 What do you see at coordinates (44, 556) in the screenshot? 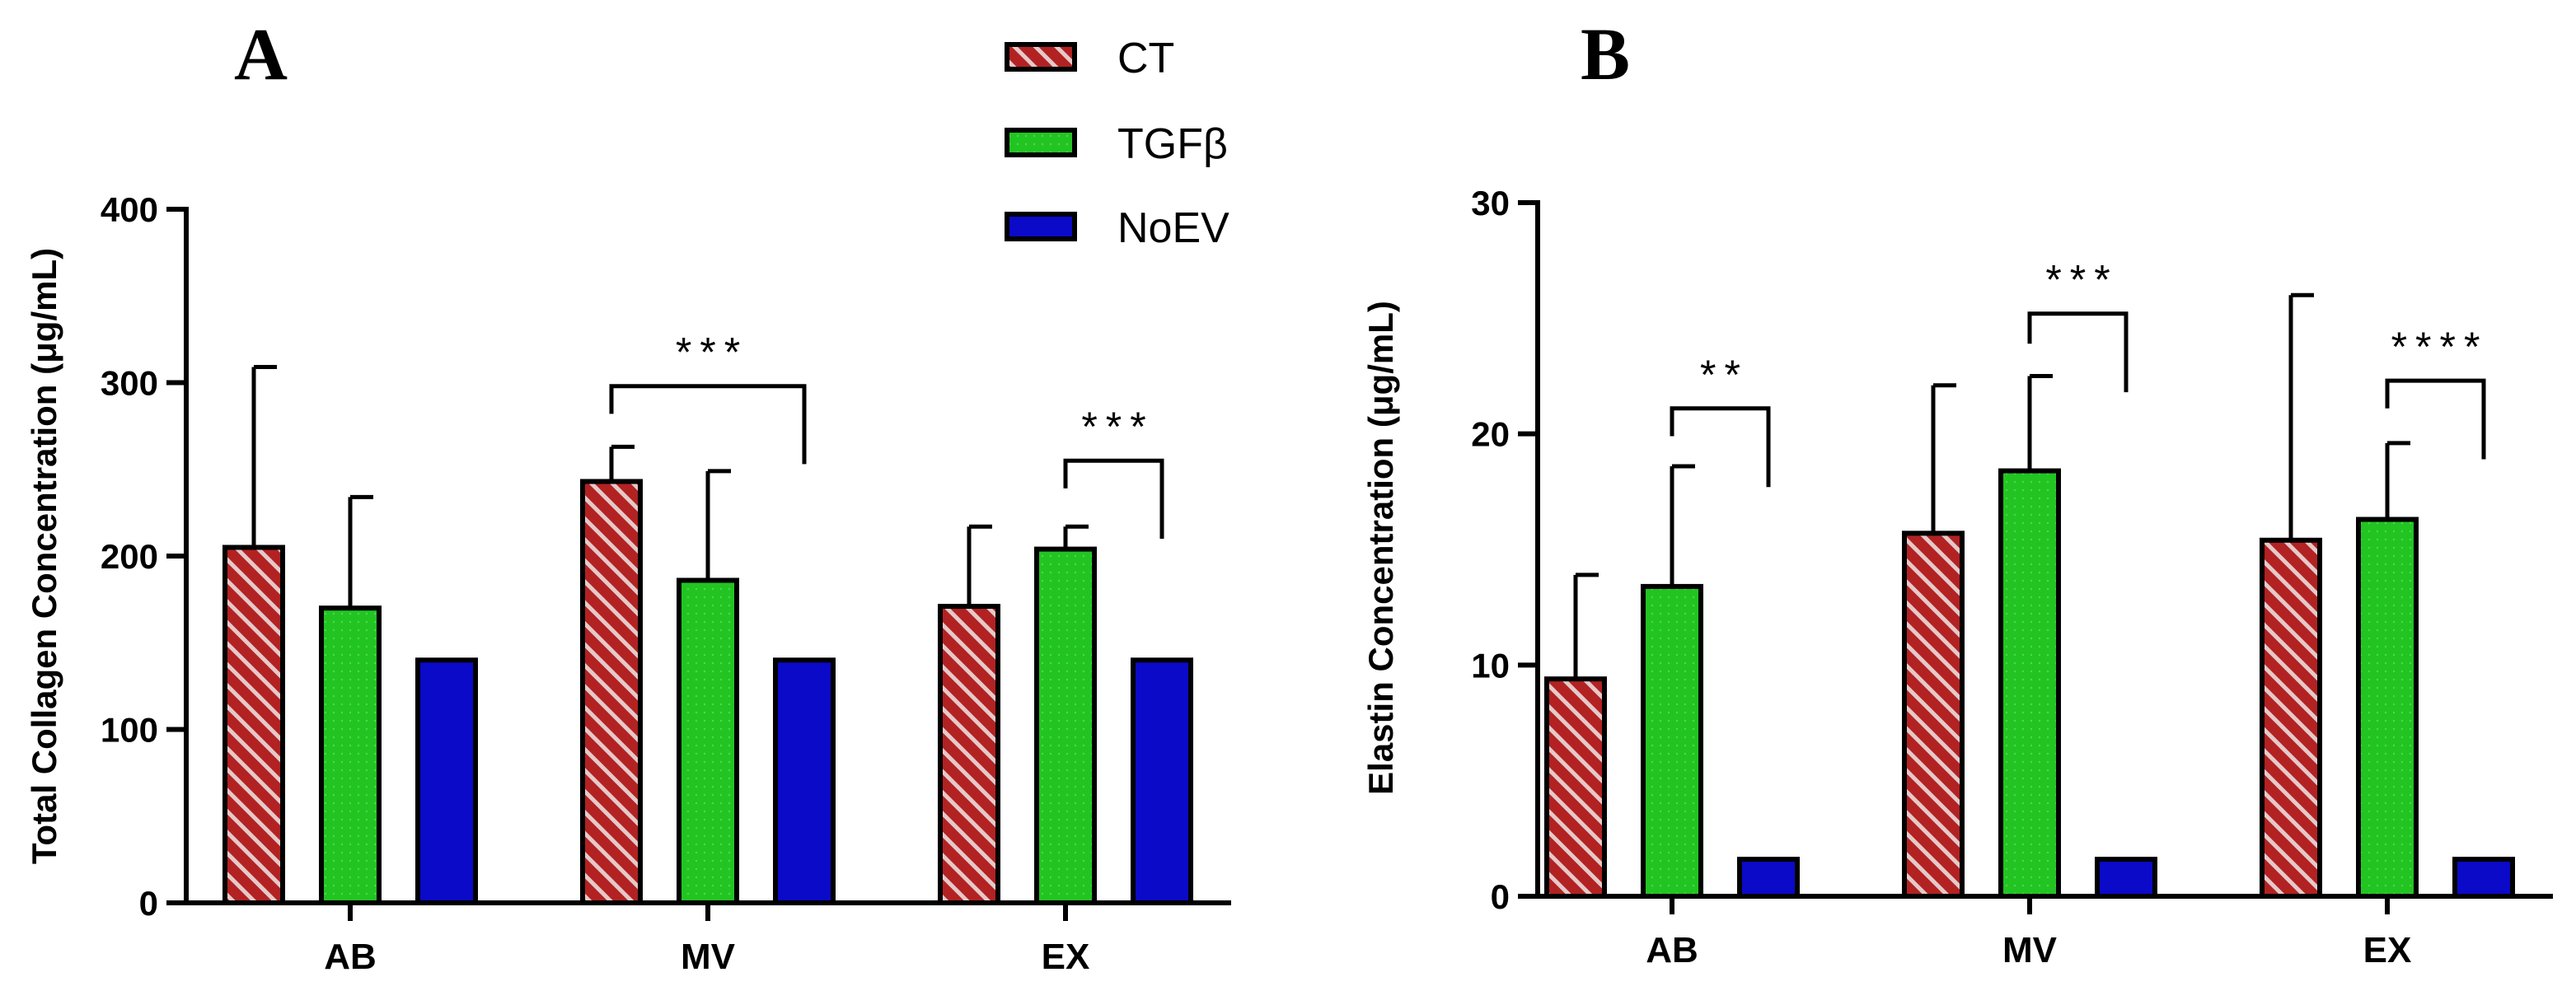
I see `y-axis-title: Total Collagen Concentration (μg/mL)` at bounding box center [44, 556].